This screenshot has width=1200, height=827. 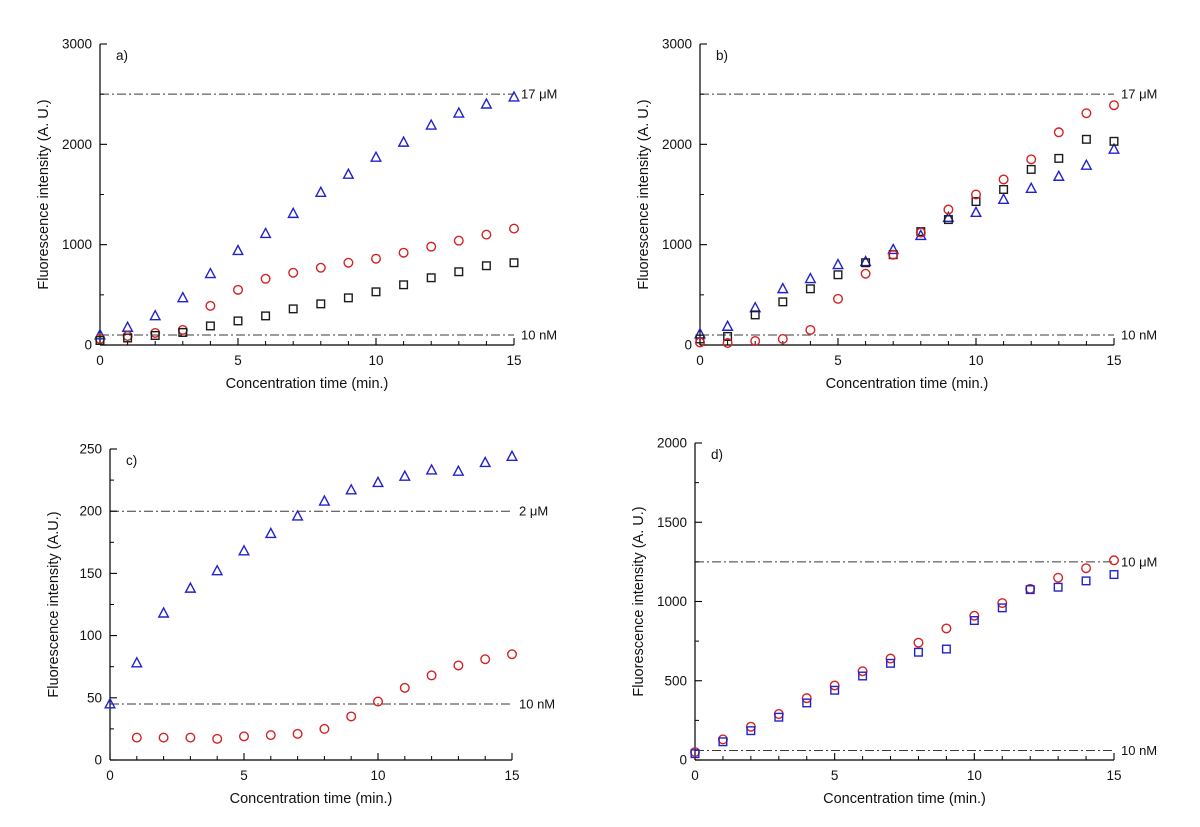 What do you see at coordinates (722, 55) in the screenshot?
I see `panel-label: b)` at bounding box center [722, 55].